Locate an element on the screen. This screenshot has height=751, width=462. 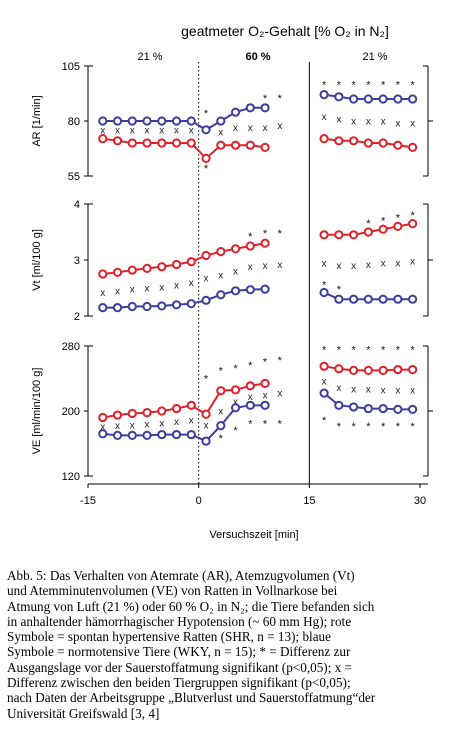
y-tick-label: 55 is located at coordinates (74, 177).